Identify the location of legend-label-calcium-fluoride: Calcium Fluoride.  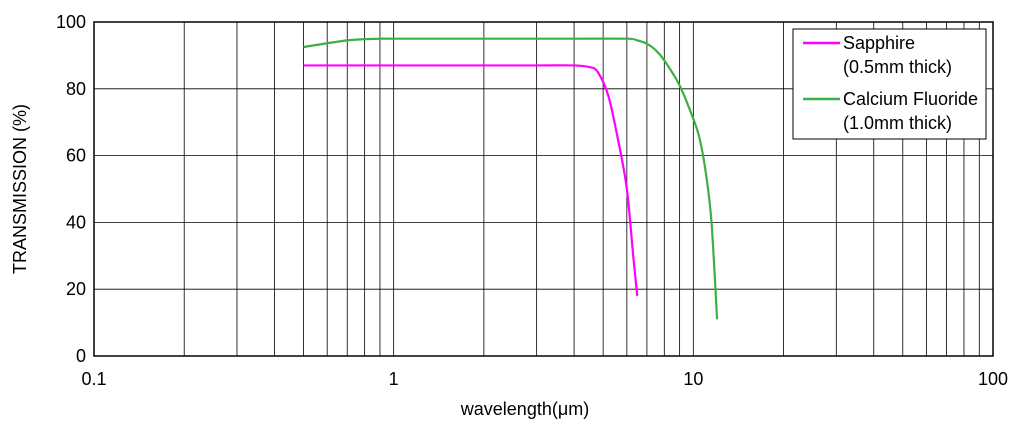
(910, 99).